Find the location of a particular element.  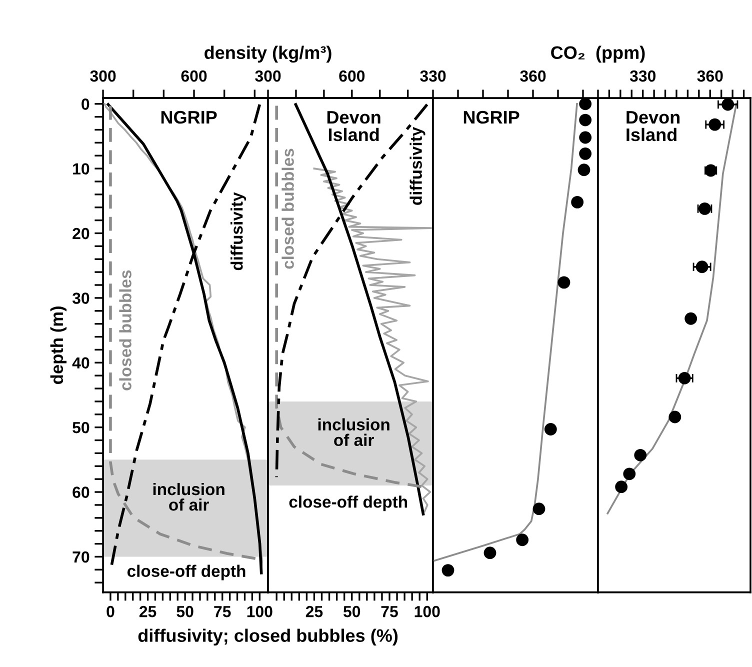

y-tick-label: 20 is located at coordinates (81, 234).